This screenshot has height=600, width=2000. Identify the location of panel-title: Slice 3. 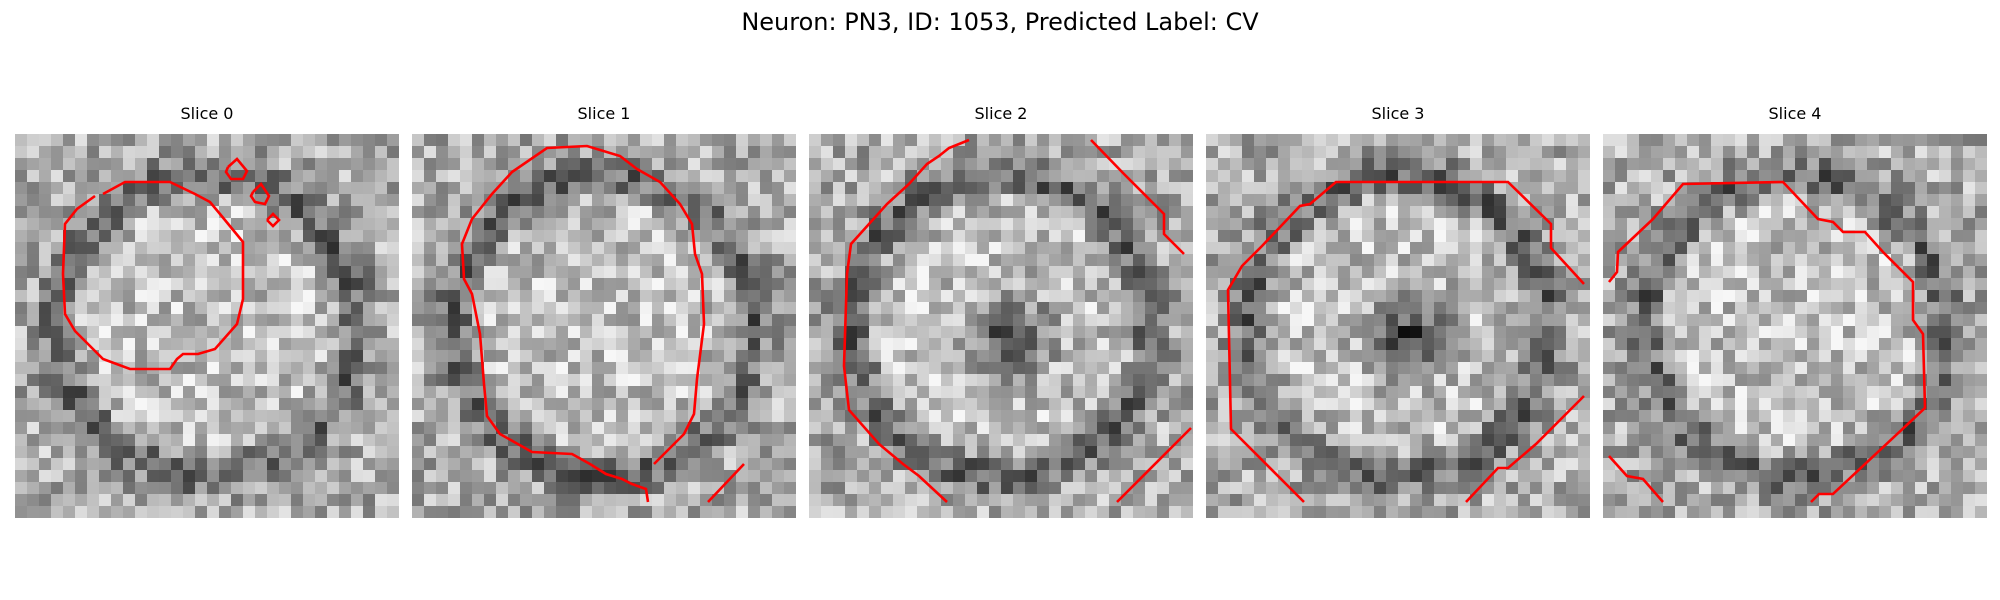
(1398, 113).